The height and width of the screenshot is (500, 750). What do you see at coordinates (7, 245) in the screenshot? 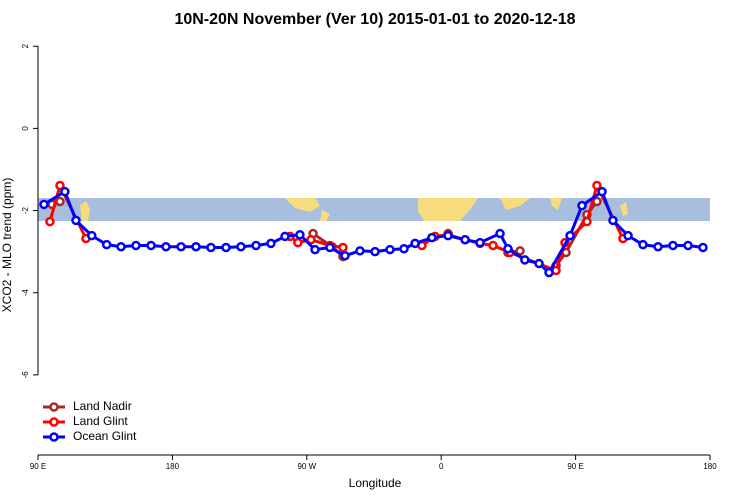
I see `y-axis-label: XCO2 - MLO trend (ppm)` at bounding box center [7, 245].